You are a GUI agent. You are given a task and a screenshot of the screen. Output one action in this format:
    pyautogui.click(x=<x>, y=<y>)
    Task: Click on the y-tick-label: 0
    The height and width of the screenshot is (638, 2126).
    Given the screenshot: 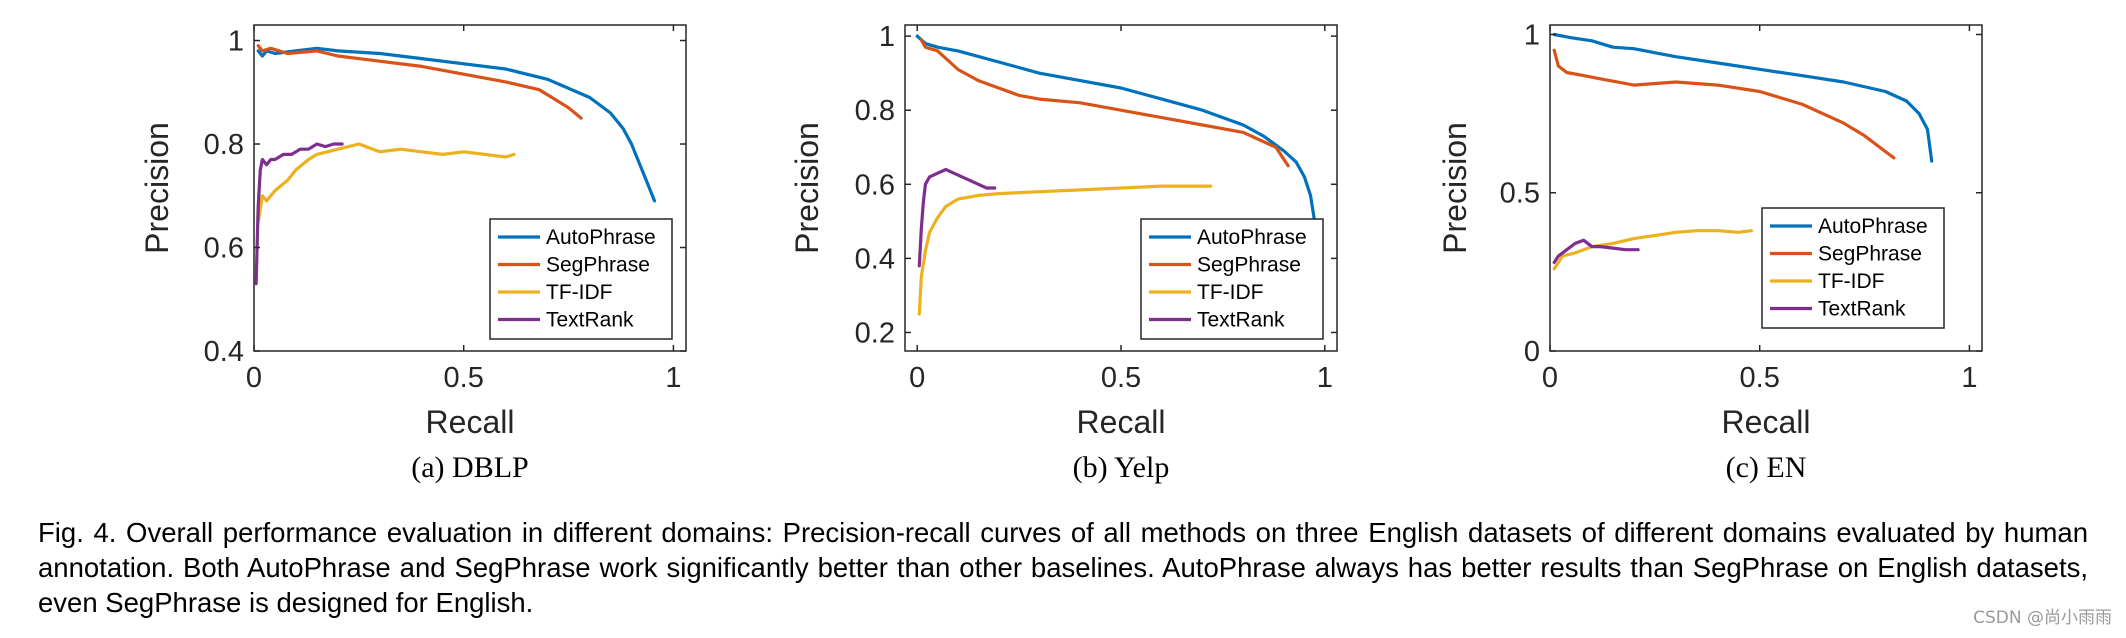 What is the action you would take?
    pyautogui.click(x=1532, y=352)
    